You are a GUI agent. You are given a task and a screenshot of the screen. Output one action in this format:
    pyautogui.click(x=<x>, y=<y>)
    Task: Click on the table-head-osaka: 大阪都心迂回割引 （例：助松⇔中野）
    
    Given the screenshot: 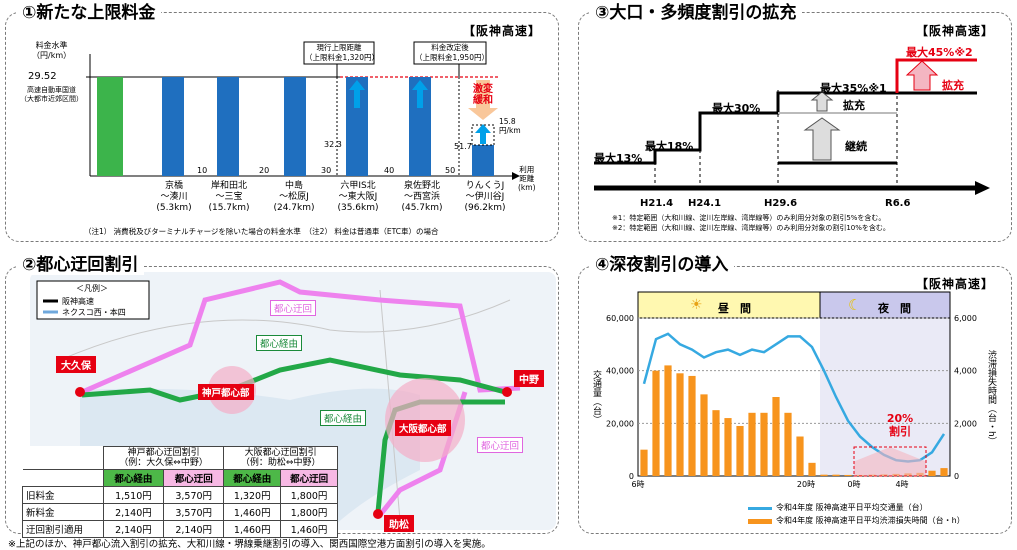 What is the action you would take?
    pyautogui.click(x=280, y=458)
    